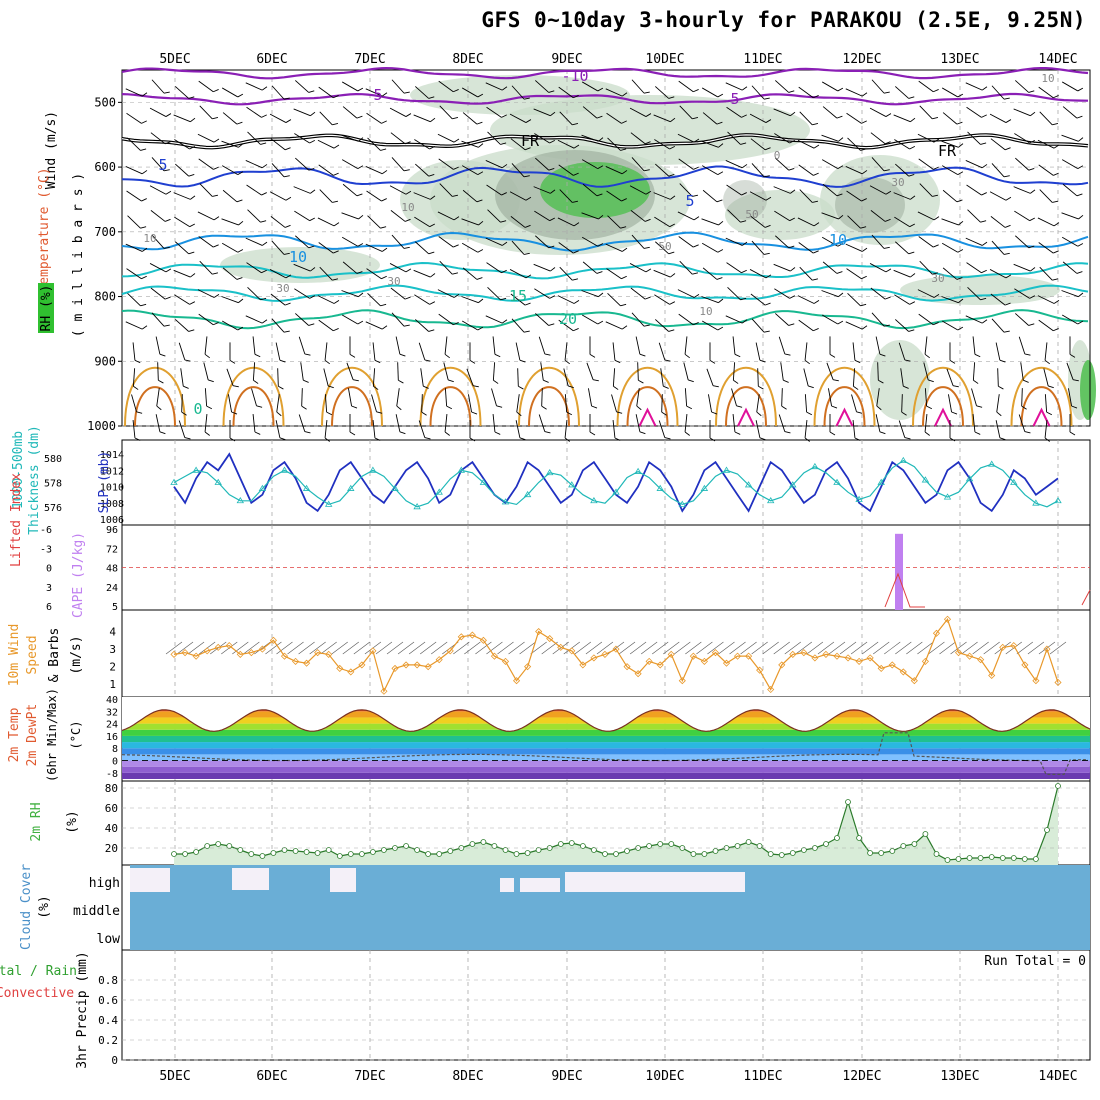 The width and height of the screenshot is (1100, 1100). What do you see at coordinates (105, 102) in the screenshot?
I see `pressure-tick-label: 500` at bounding box center [105, 102].